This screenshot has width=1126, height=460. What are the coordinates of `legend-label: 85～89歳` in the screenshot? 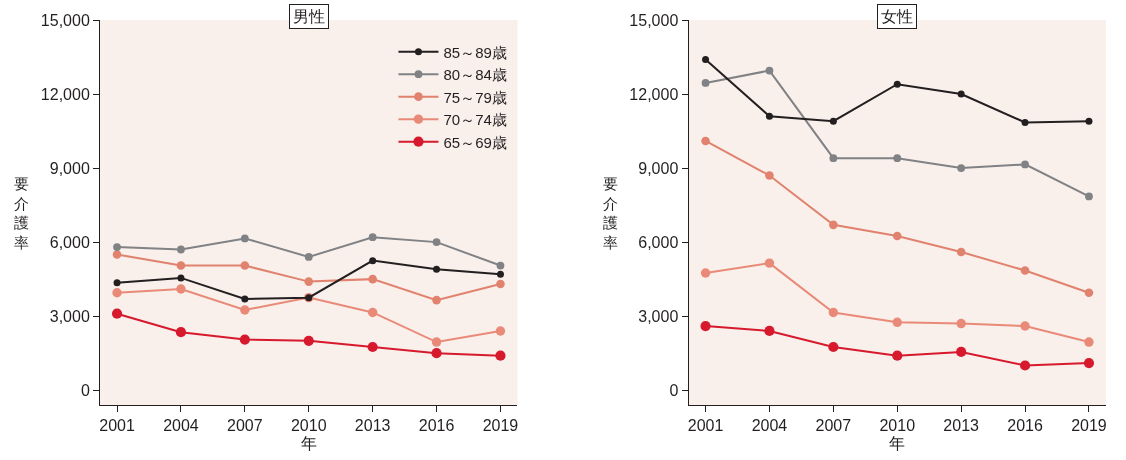 It's located at (475, 52).